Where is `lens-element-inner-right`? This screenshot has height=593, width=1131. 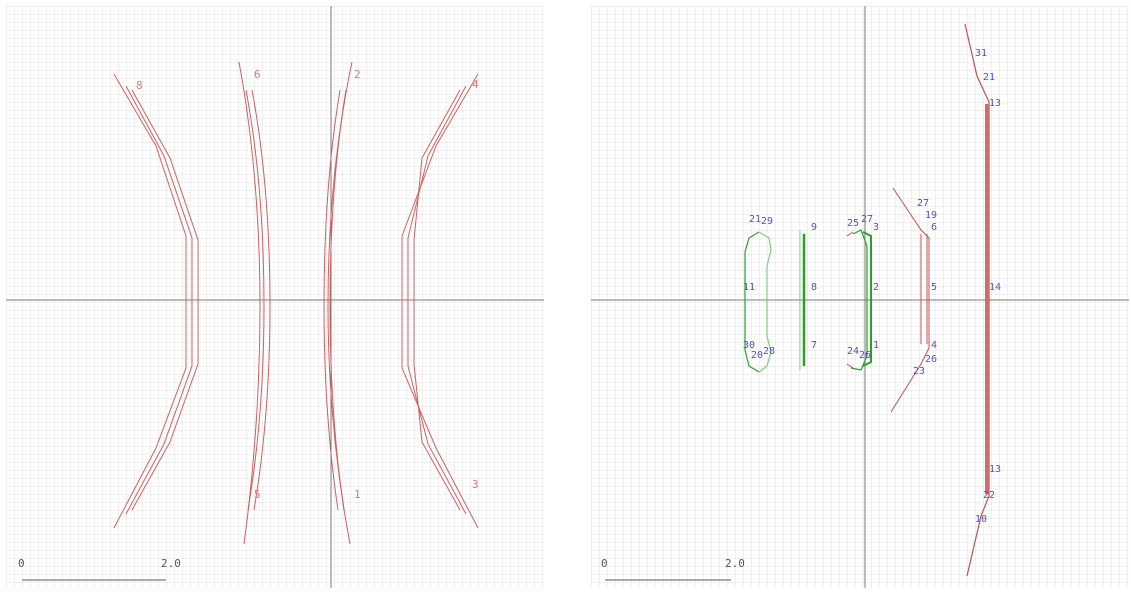 lens-element-inner-right is located at coordinates (338, 303).